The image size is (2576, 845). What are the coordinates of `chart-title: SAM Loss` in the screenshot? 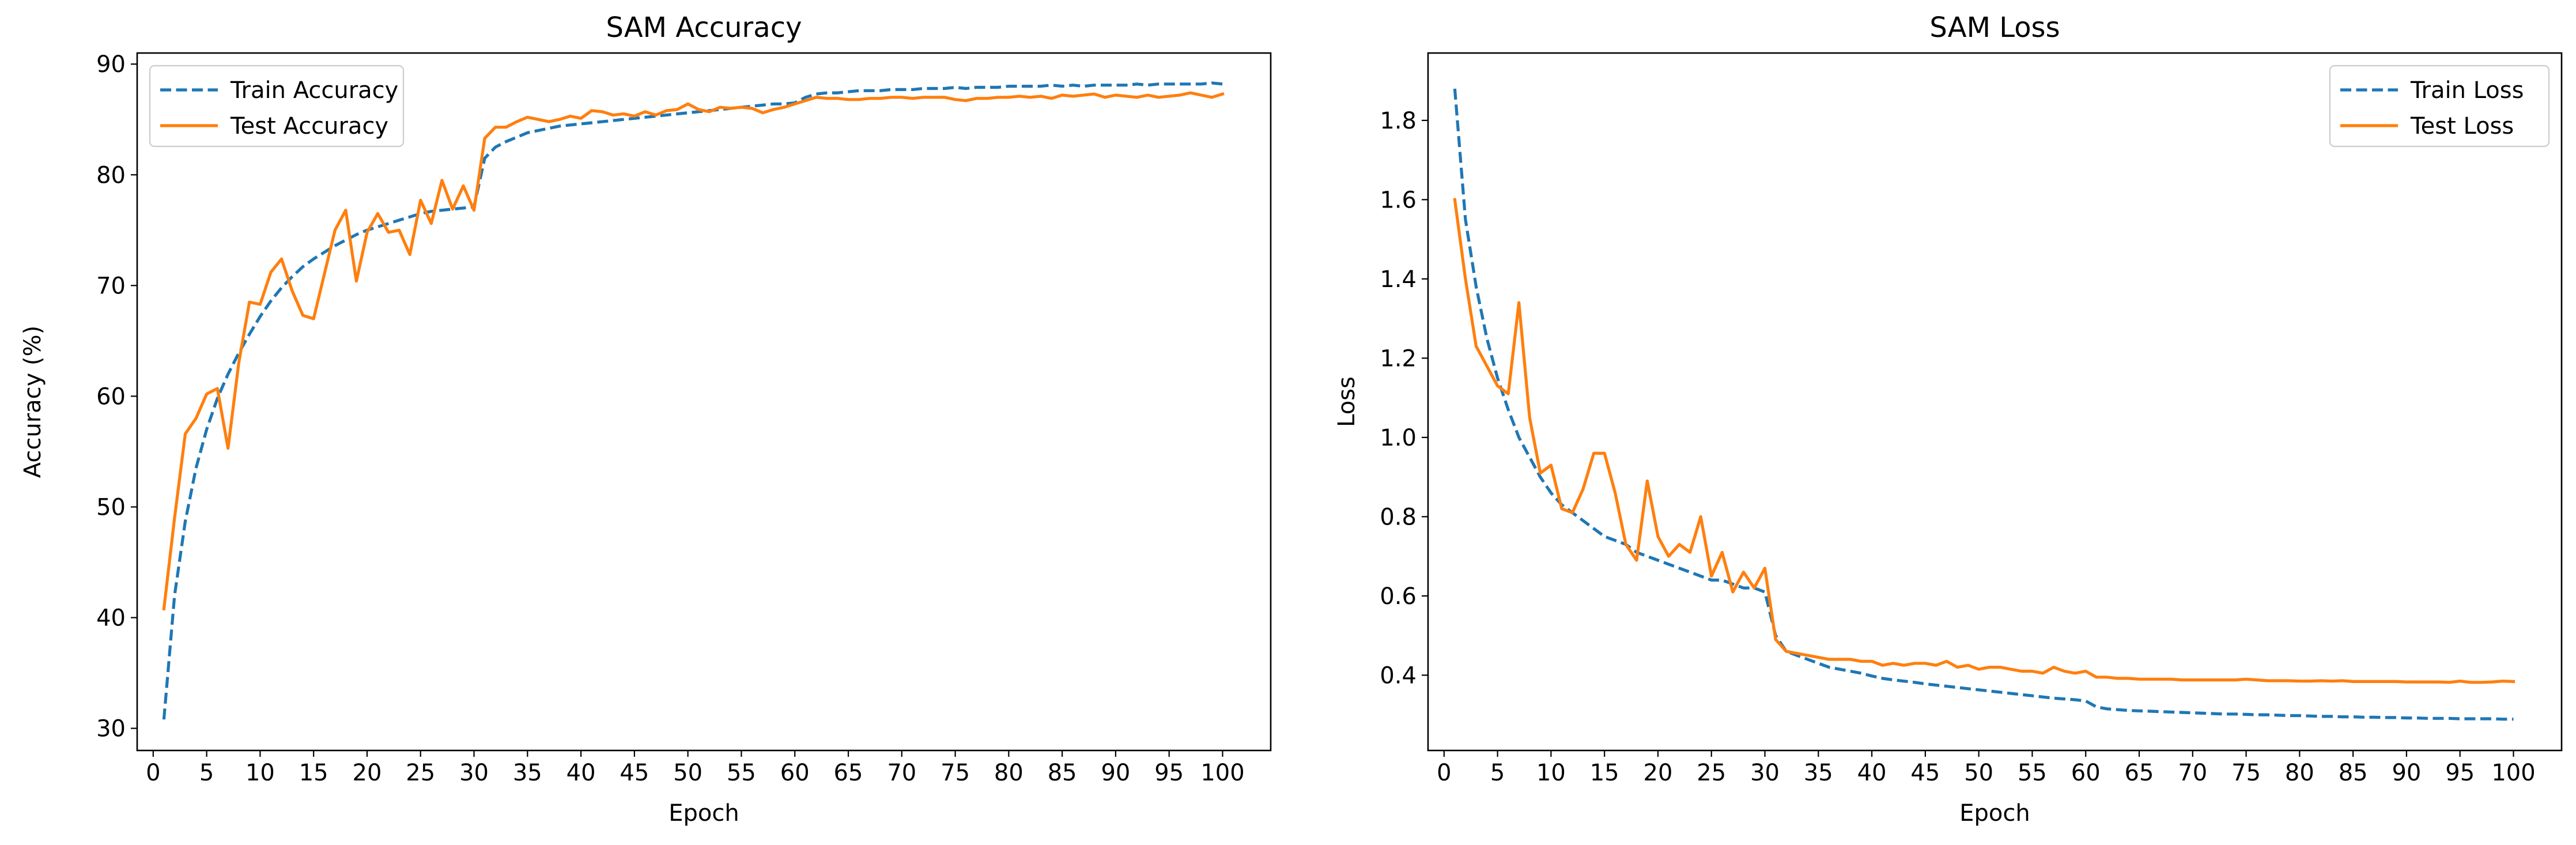 It's located at (1994, 28).